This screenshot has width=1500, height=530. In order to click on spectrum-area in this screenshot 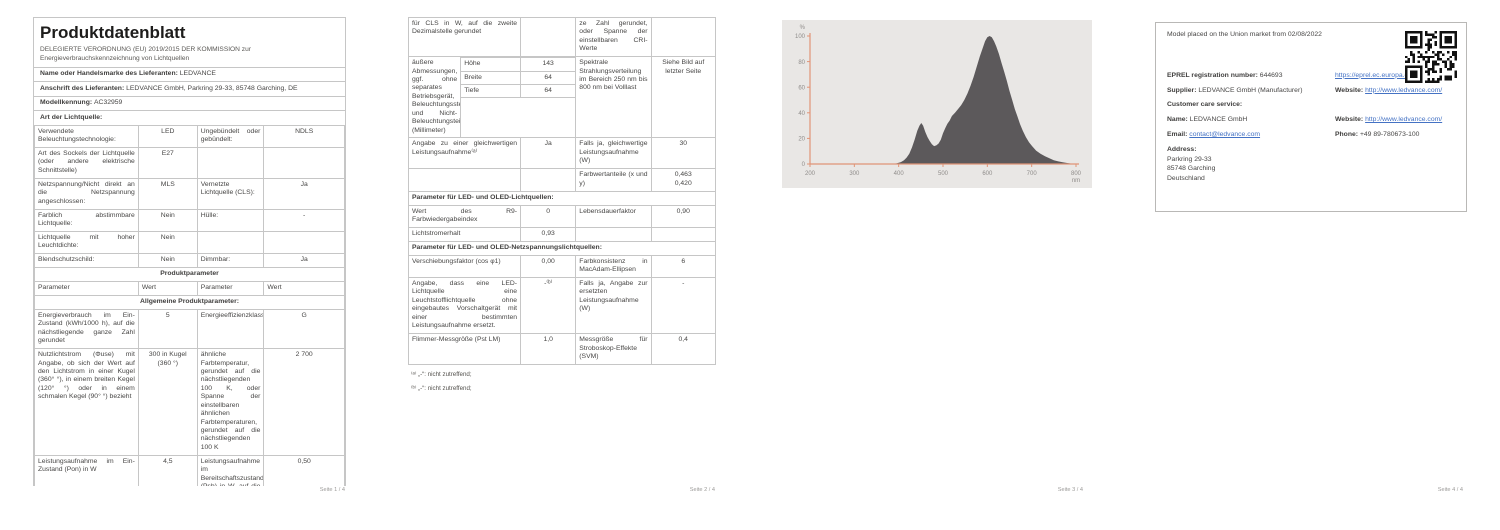, I will do `click(982, 100)`.